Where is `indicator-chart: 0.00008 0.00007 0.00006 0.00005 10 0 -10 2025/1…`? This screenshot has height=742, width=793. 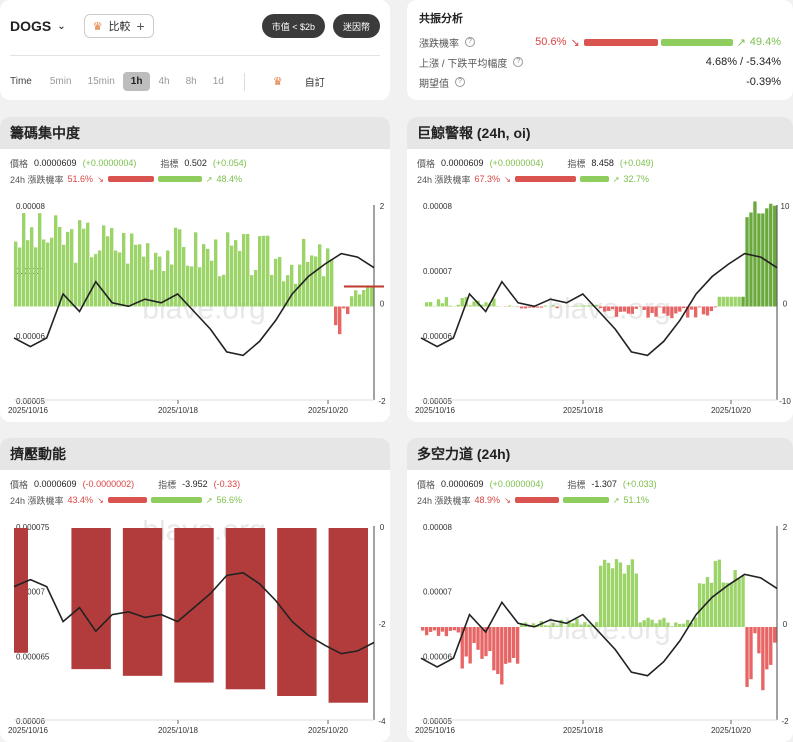
indicator-chart: 0.00008 0.00007 0.00006 0.00005 10 0 -10 2025/1… is located at coordinates (600, 310).